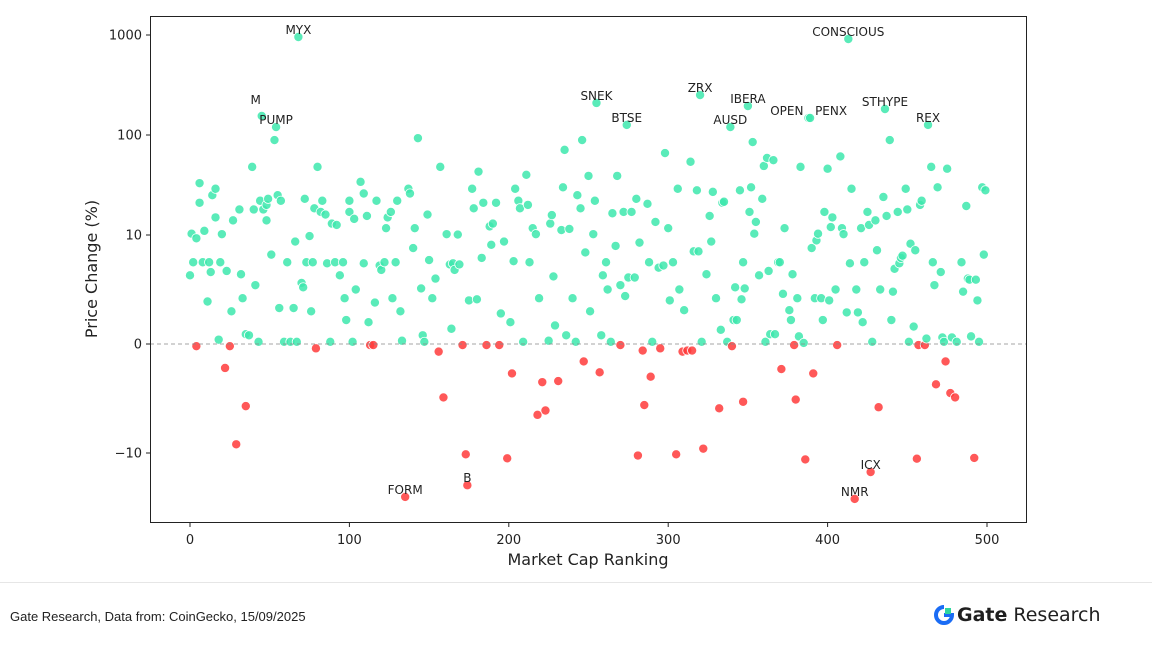  Describe the element at coordinates (810, 117) in the screenshot. I see `data-point-penx` at that location.